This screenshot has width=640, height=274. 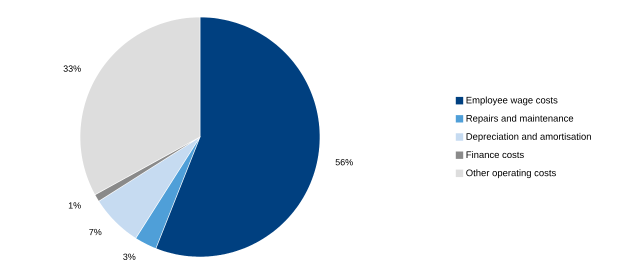 I want to click on data-label: 7%, so click(x=95, y=232).